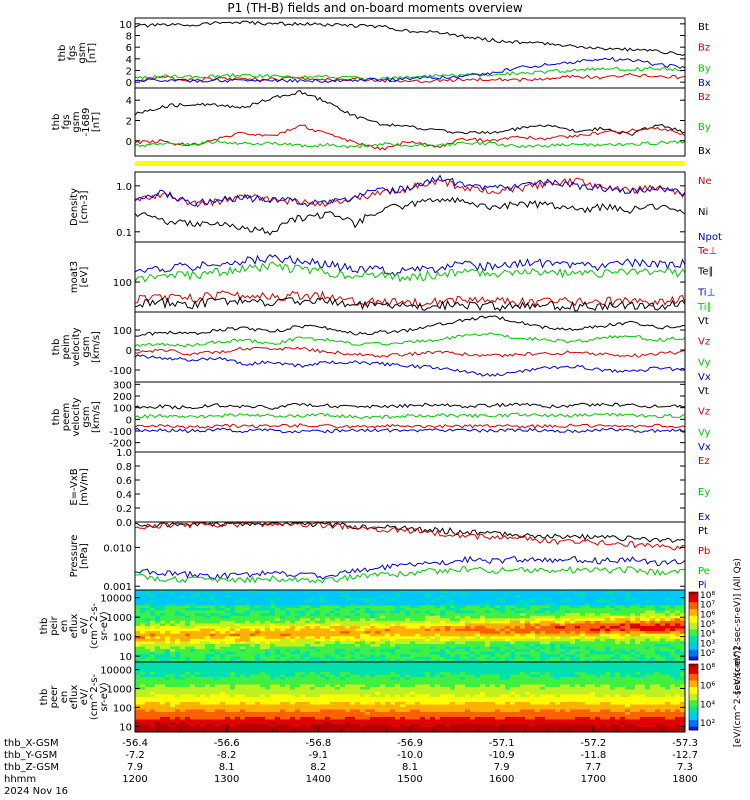  Describe the element at coordinates (693, 596) in the screenshot. I see `colorbar-segment` at that location.